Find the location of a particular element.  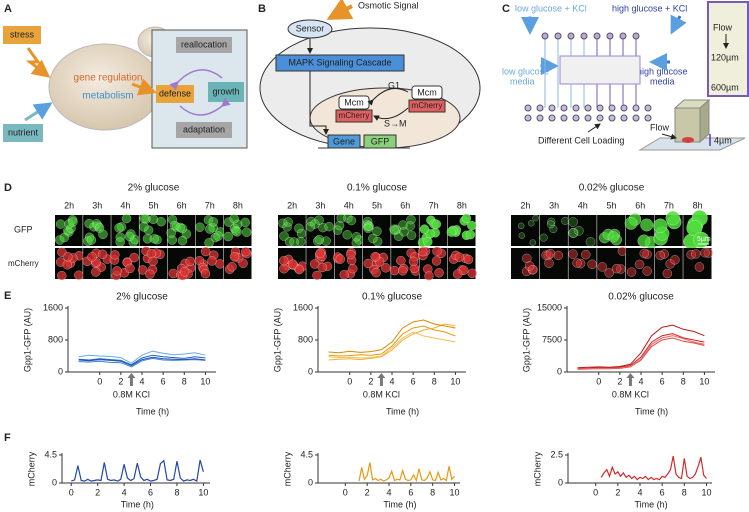

y-tick-label: 0 is located at coordinates (559, 371).